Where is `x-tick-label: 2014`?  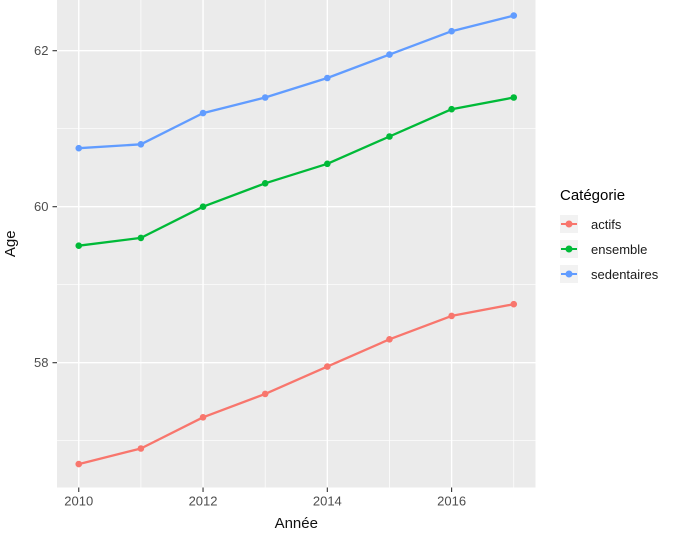 x-tick-label: 2014 is located at coordinates (327, 501).